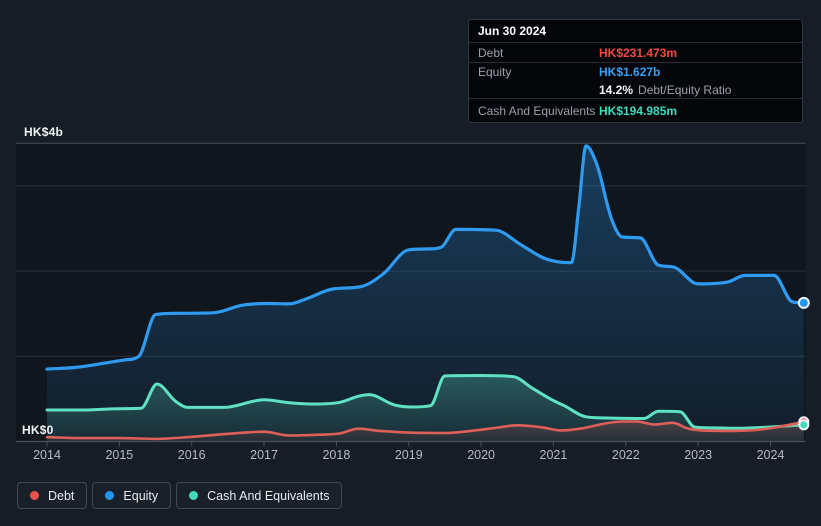 Image resolution: width=821 pixels, height=526 pixels. Describe the element at coordinates (61, 495) in the screenshot. I see `debt-legend-label: Debt` at that location.